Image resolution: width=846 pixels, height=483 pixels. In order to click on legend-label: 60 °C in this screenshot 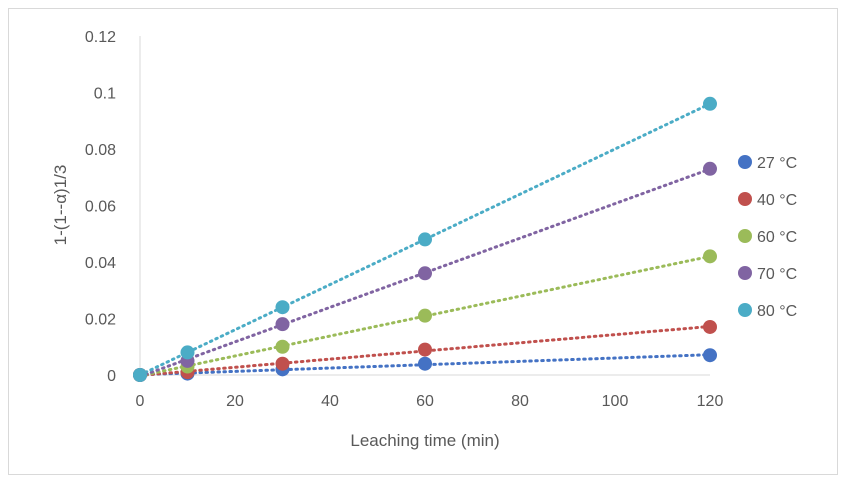, I will do `click(777, 237)`.